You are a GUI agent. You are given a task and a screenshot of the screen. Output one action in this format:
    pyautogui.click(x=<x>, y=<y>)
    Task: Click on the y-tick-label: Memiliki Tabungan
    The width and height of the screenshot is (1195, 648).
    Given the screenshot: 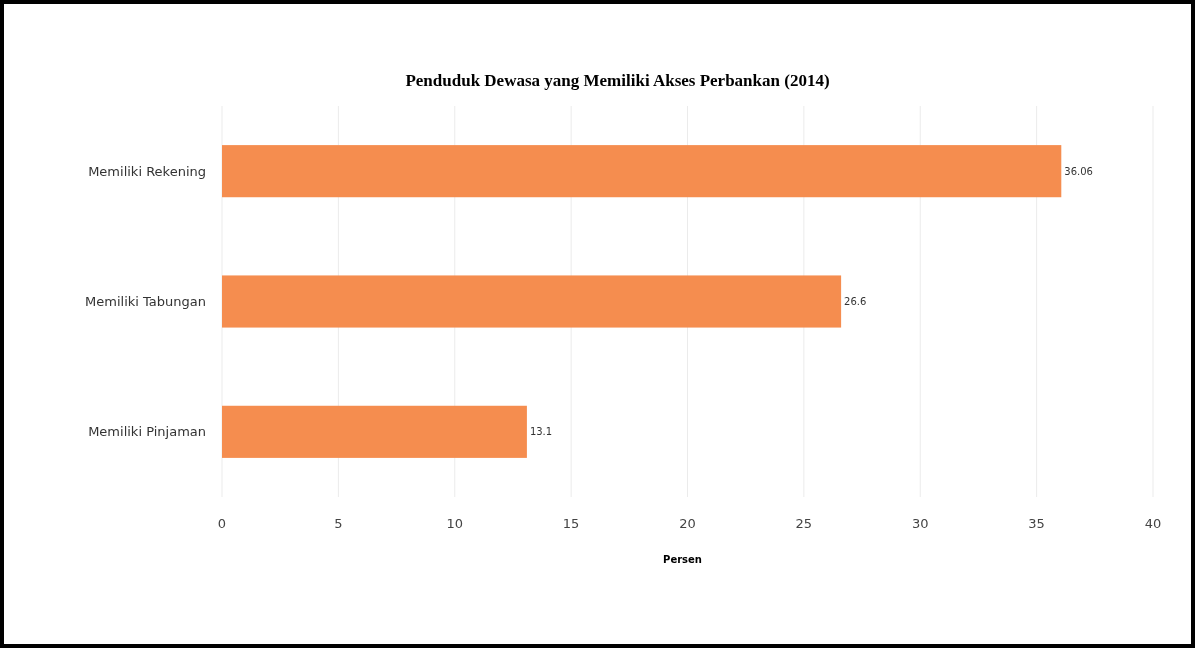 What is the action you would take?
    pyautogui.click(x=145, y=302)
    